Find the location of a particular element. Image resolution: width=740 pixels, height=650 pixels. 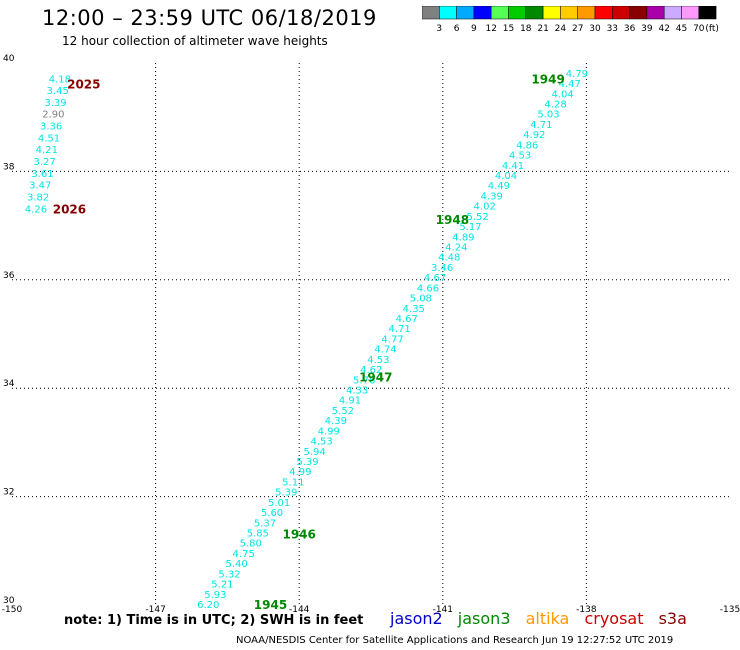

color-scale-label: 24 is located at coordinates (561, 29).